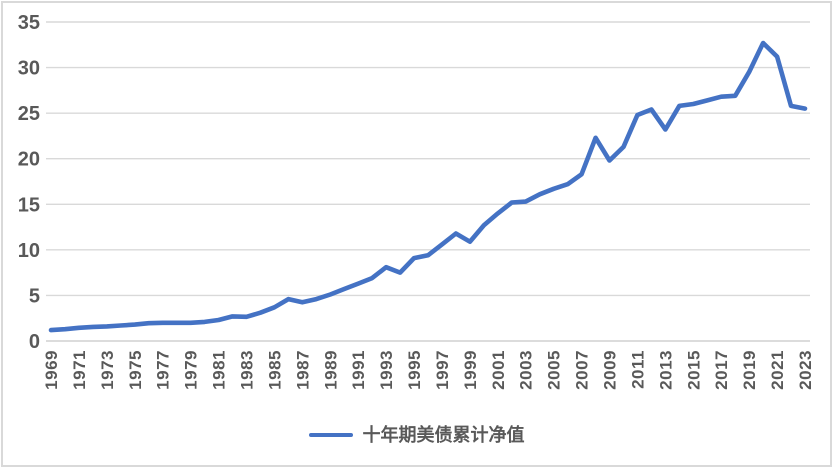 This screenshot has height=468, width=833. What do you see at coordinates (302, 370) in the screenshot?
I see `x-axis-tick-label: 1987` at bounding box center [302, 370].